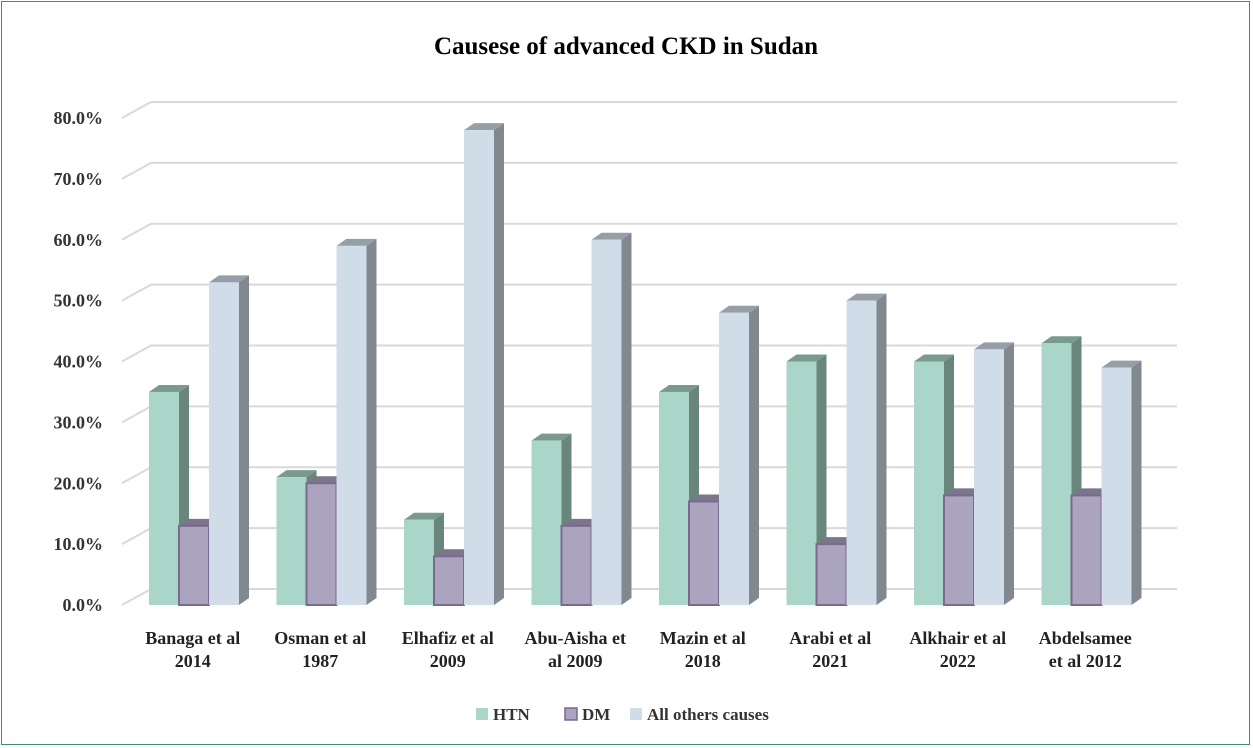  I want to click on x-category-label: Mazin et al 2018, so click(703, 649).